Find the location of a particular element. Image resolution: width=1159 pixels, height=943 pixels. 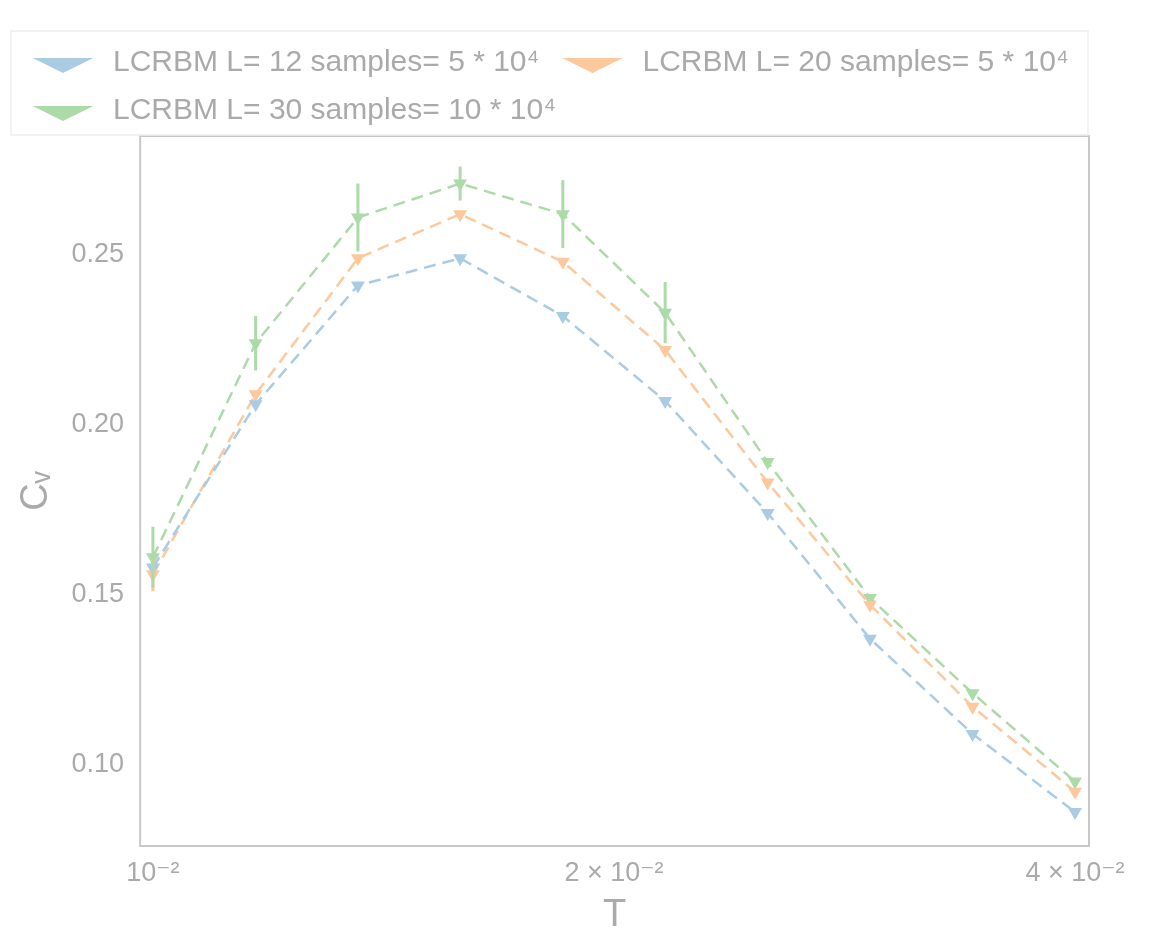

x-tick-label: 2 × 10⁻² is located at coordinates (614, 871).